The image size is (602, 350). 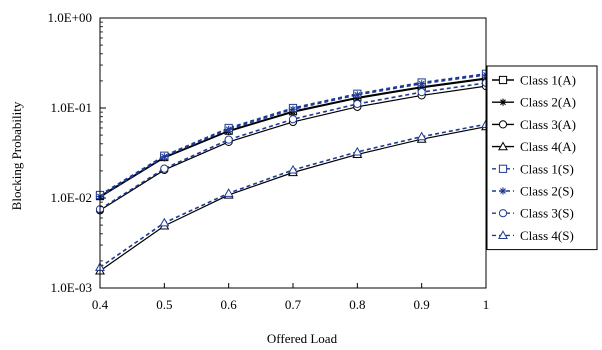 What do you see at coordinates (100, 304) in the screenshot?
I see `x-tick-label: 0.4` at bounding box center [100, 304].